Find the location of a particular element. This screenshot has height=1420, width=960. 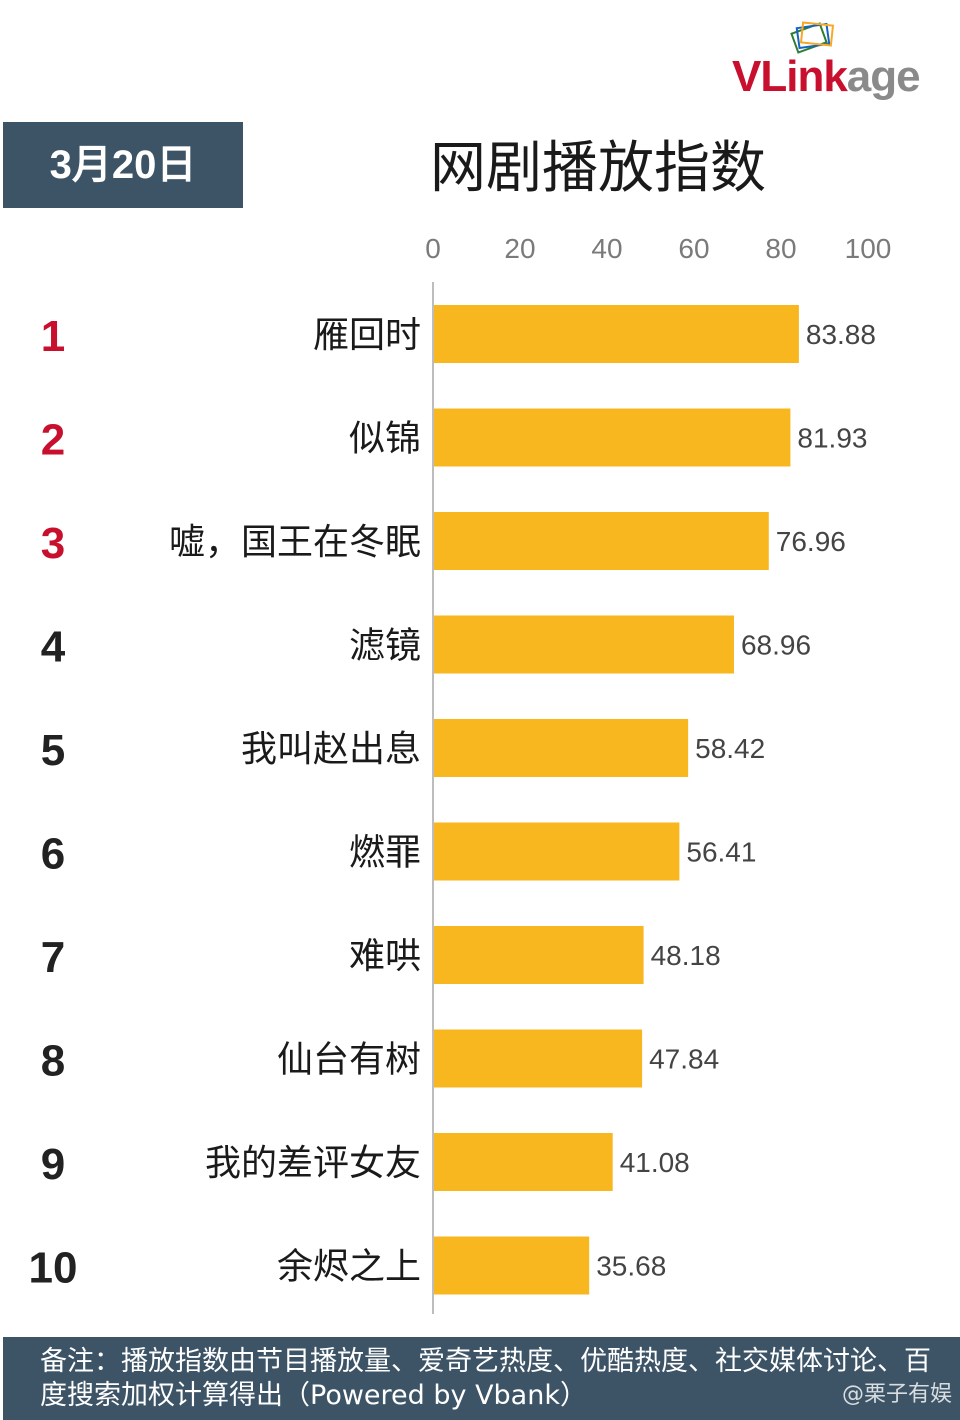

date-badge: 3月20日 is located at coordinates (123, 165).